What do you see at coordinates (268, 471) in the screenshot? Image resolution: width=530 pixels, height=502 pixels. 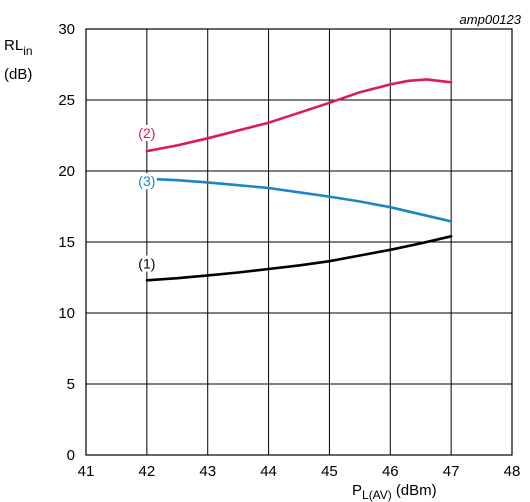 I see `x-tick-label: 44` at bounding box center [268, 471].